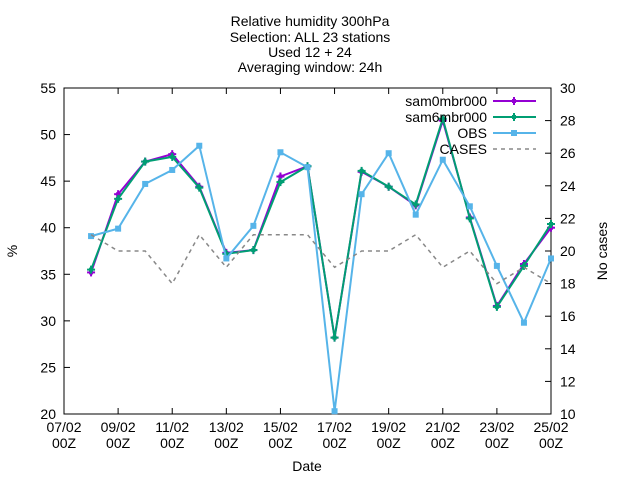  Describe the element at coordinates (118, 427) in the screenshot. I see `x-tick-label-date: 09/02` at that location.